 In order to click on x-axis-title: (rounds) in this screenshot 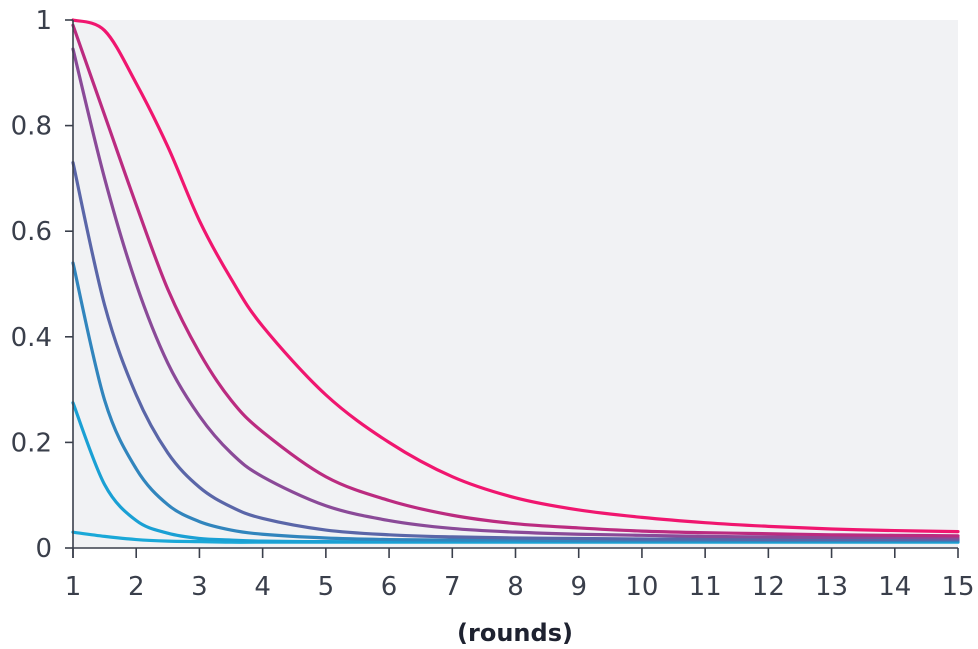, I will do `click(515, 633)`.